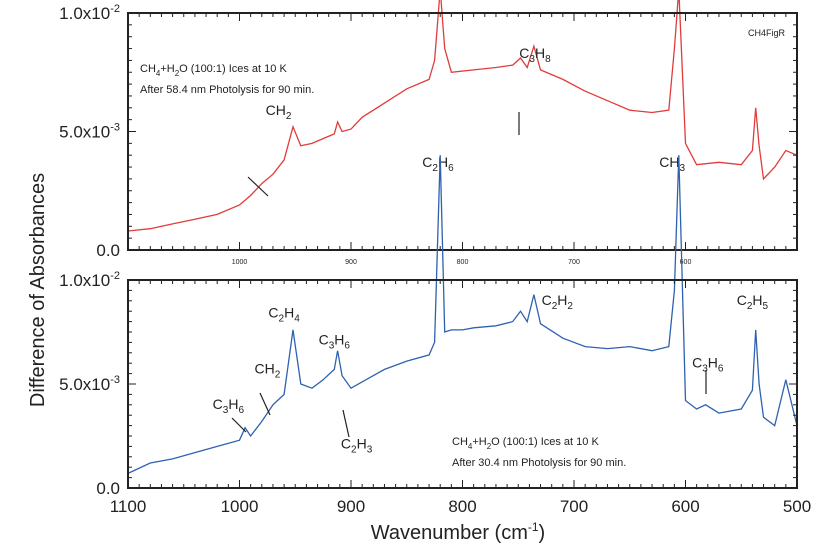 The width and height of the screenshot is (814, 555). I want to click on peak-label: C2H6, so click(438, 164).